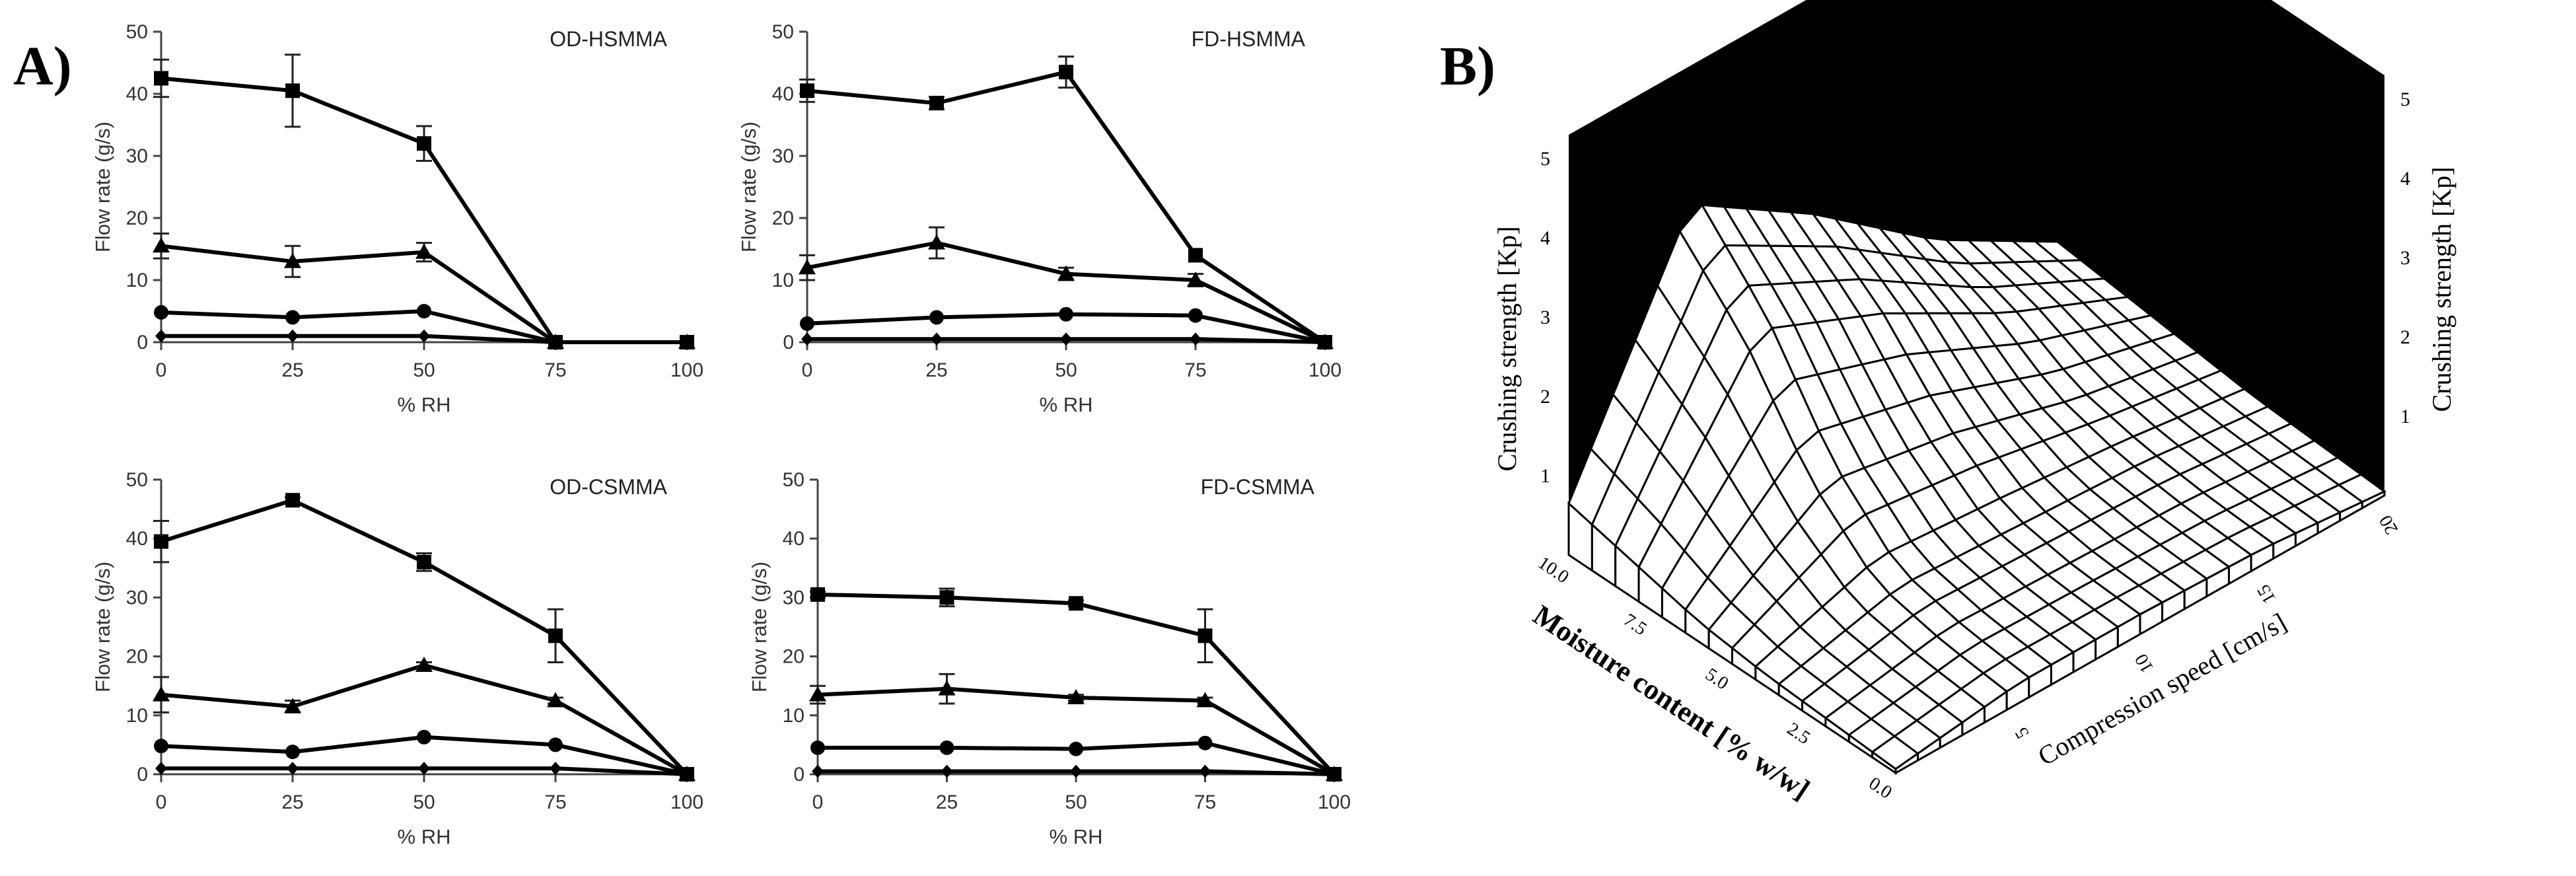 The height and width of the screenshot is (876, 2576). Describe the element at coordinates (1545, 238) in the screenshot. I see `z-tick-label-left: 4` at that location.